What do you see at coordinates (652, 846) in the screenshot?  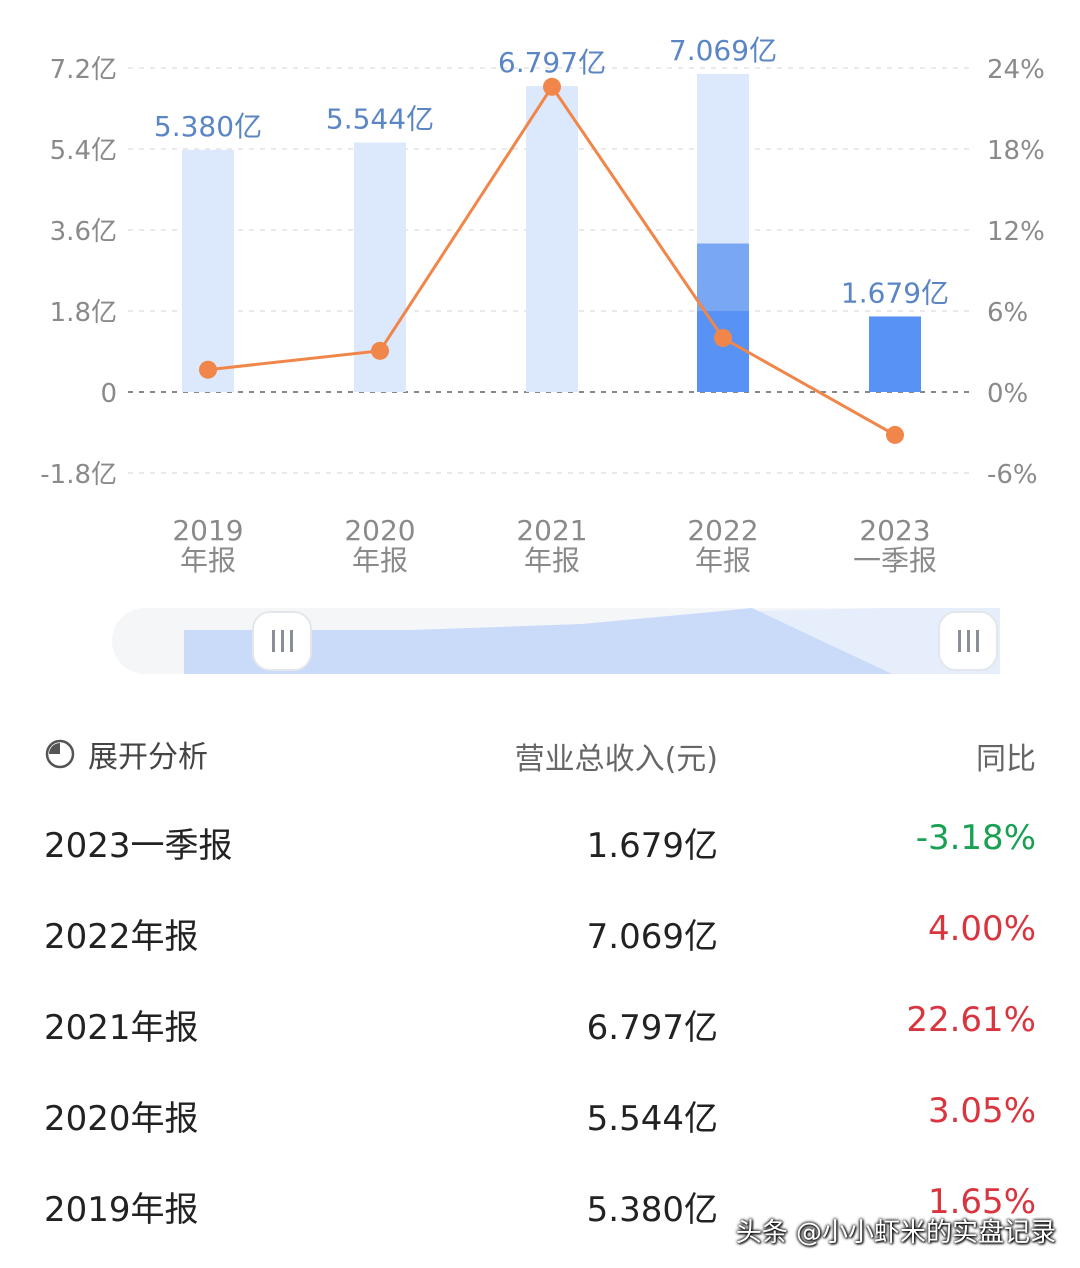 I see `row-revenue: 1.679亿` at bounding box center [652, 846].